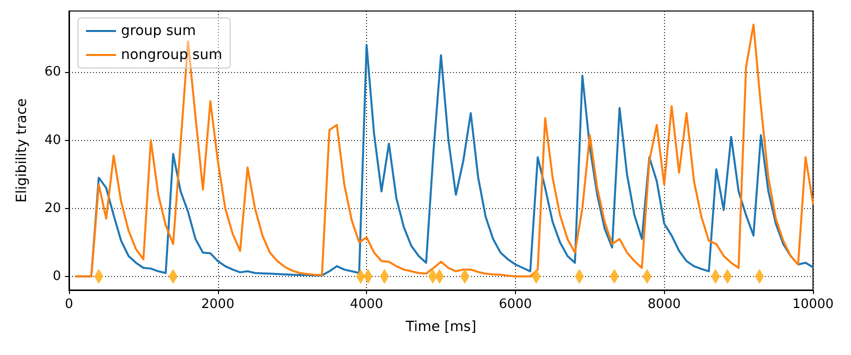  What do you see at coordinates (22, 150) in the screenshot?
I see `y-axis-title: Eligibility trace` at bounding box center [22, 150].